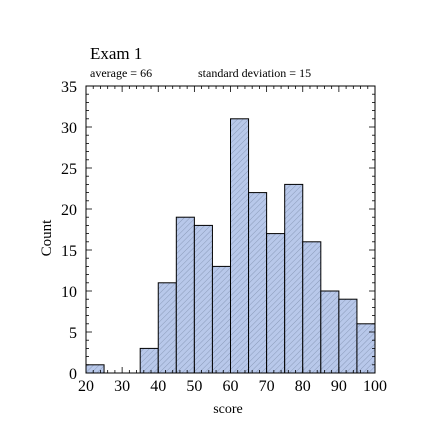 The width and height of the screenshot is (432, 432). What do you see at coordinates (73, 333) in the screenshot?
I see `y-tick-label: 5` at bounding box center [73, 333].